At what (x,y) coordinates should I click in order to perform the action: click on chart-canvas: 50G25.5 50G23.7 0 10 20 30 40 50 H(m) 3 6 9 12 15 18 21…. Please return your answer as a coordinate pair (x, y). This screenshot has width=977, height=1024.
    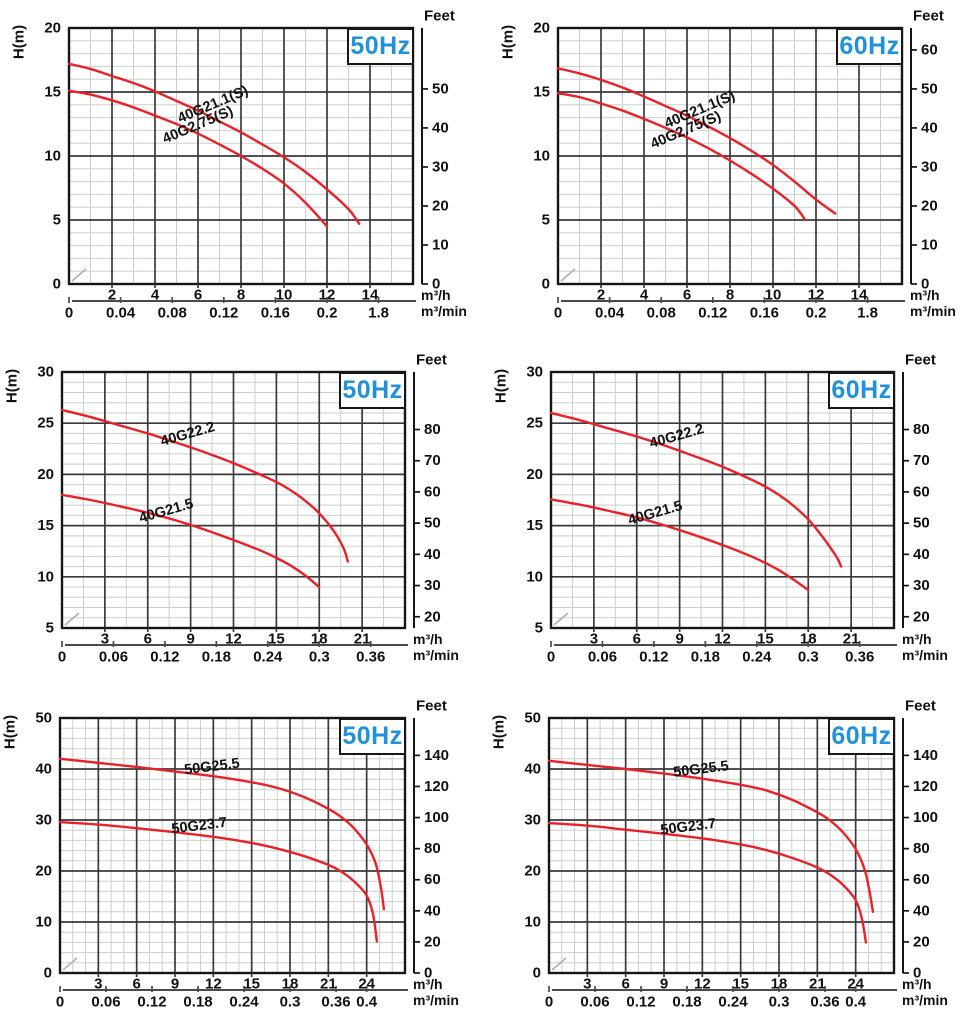
    Looking at the image, I should click on (230, 854).